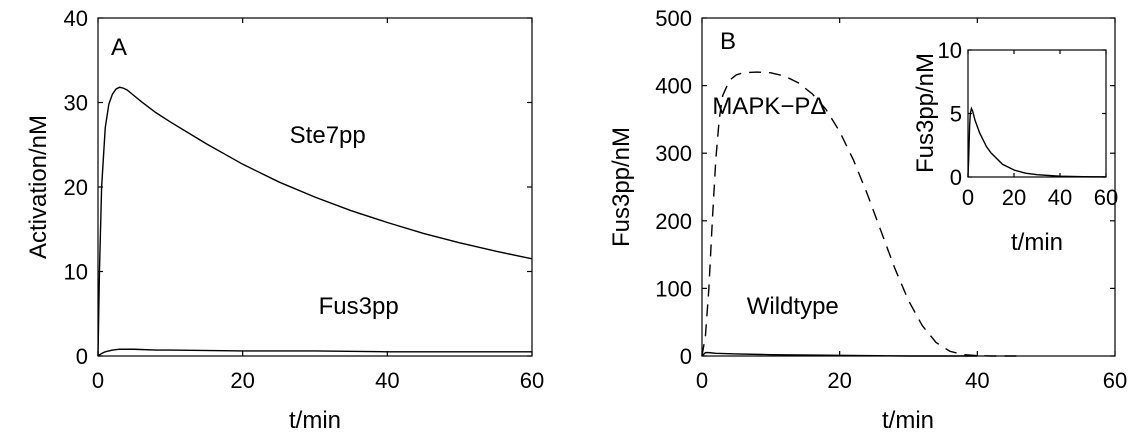 The image size is (1141, 436). I want to click on panel-b-y-tick-label: 100, so click(673, 288).